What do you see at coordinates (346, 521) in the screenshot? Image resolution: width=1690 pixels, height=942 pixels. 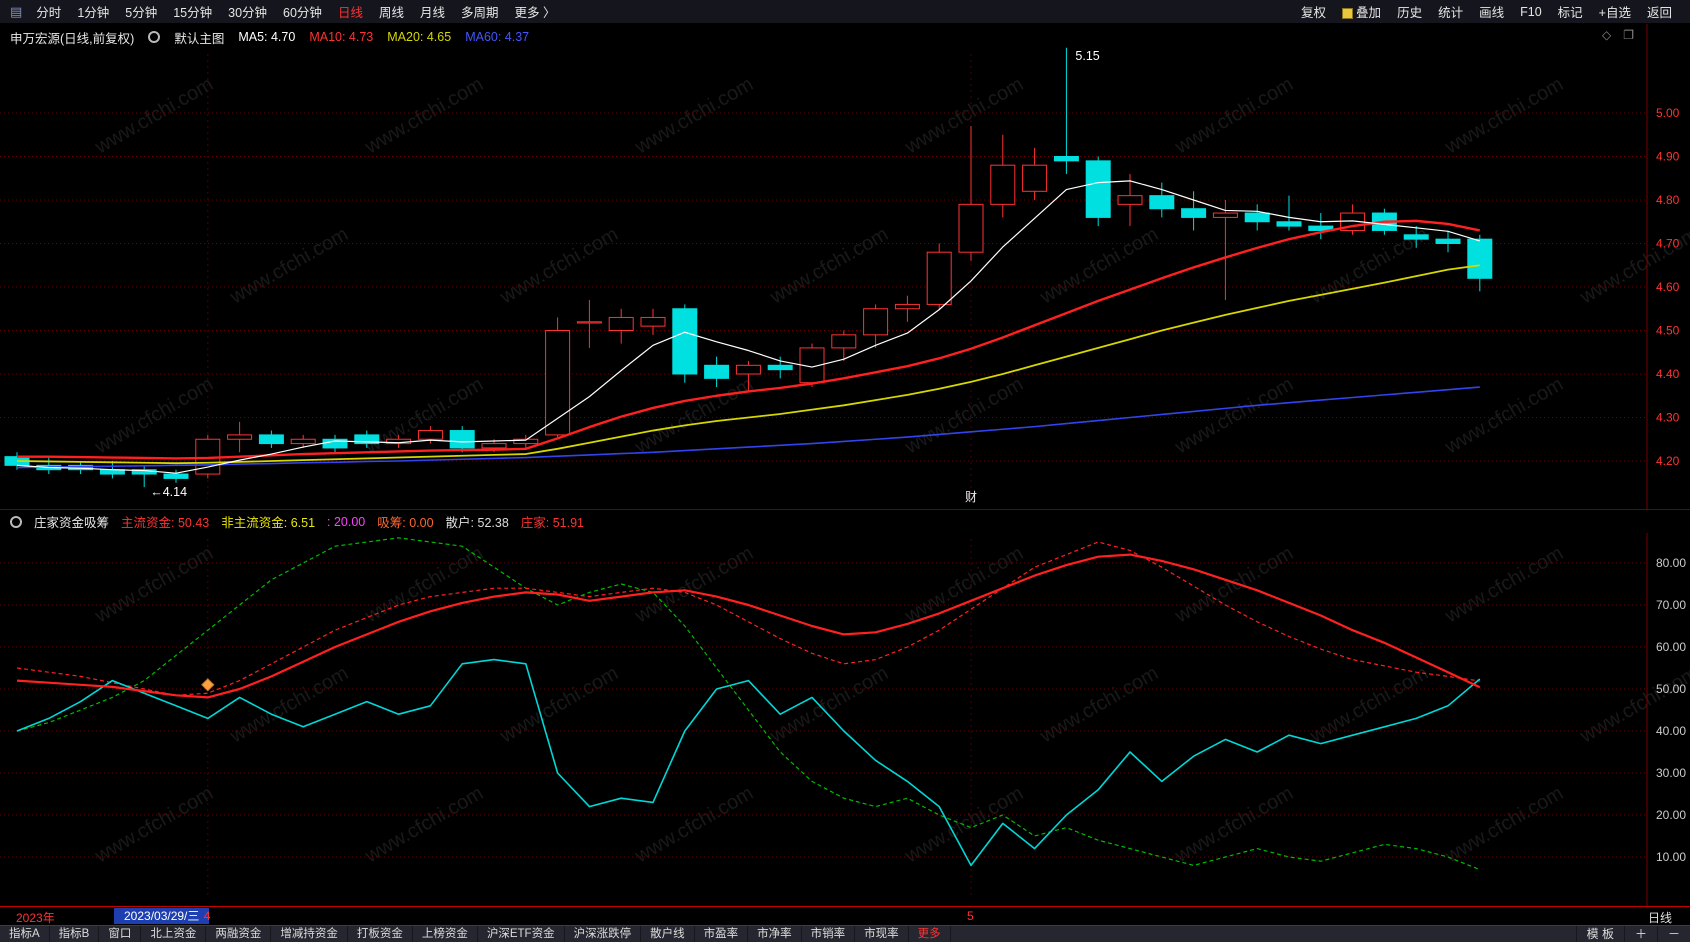 I see `legend-non-main-2: : 20.00` at bounding box center [346, 521].